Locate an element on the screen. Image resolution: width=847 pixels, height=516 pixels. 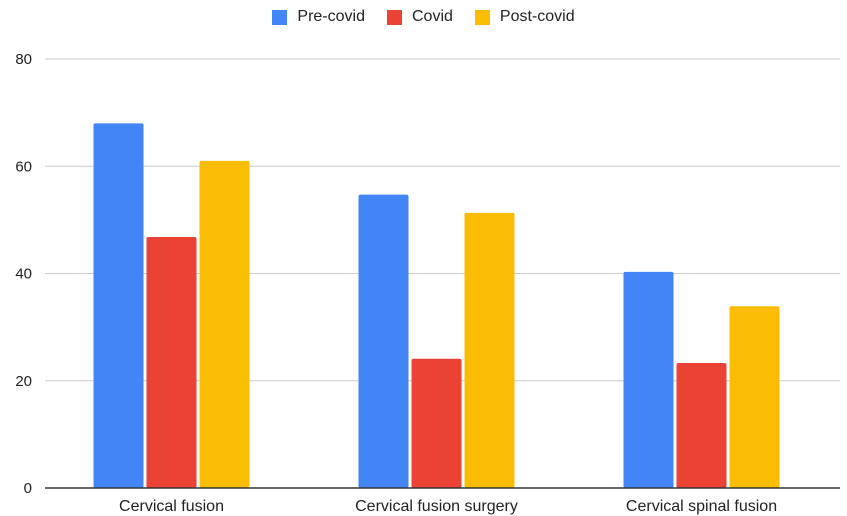
x-tick-label: Cervical fusion surgery is located at coordinates (436, 506).